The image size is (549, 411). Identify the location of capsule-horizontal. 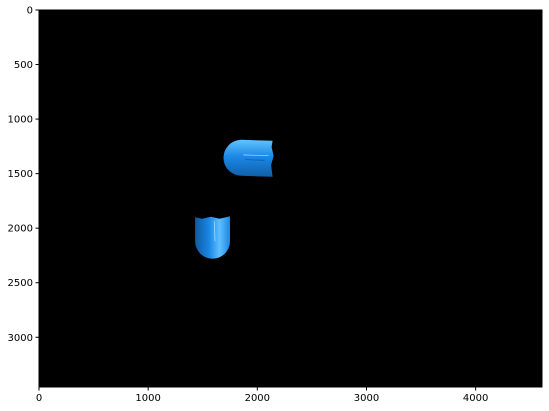
(248, 158).